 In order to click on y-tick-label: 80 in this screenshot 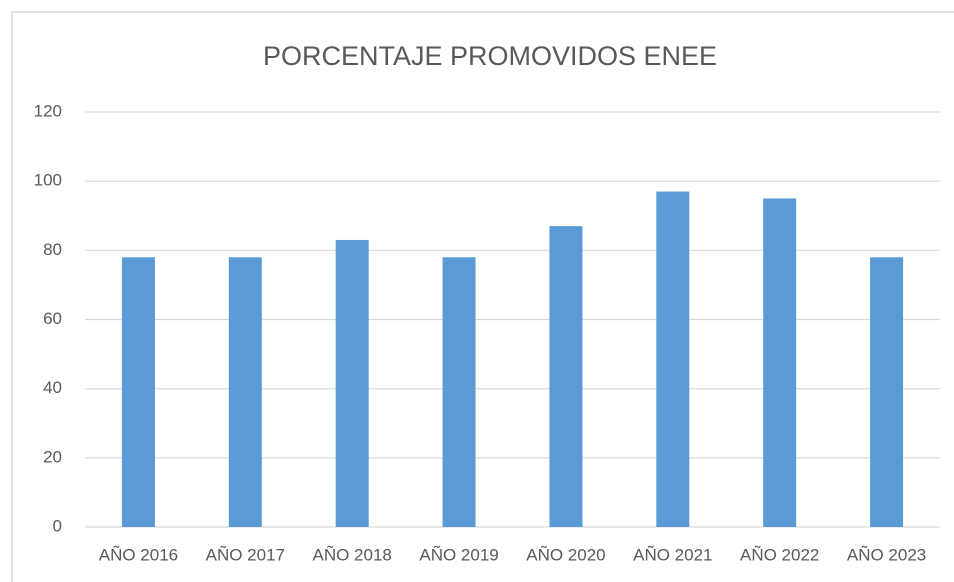, I will do `click(52, 249)`.